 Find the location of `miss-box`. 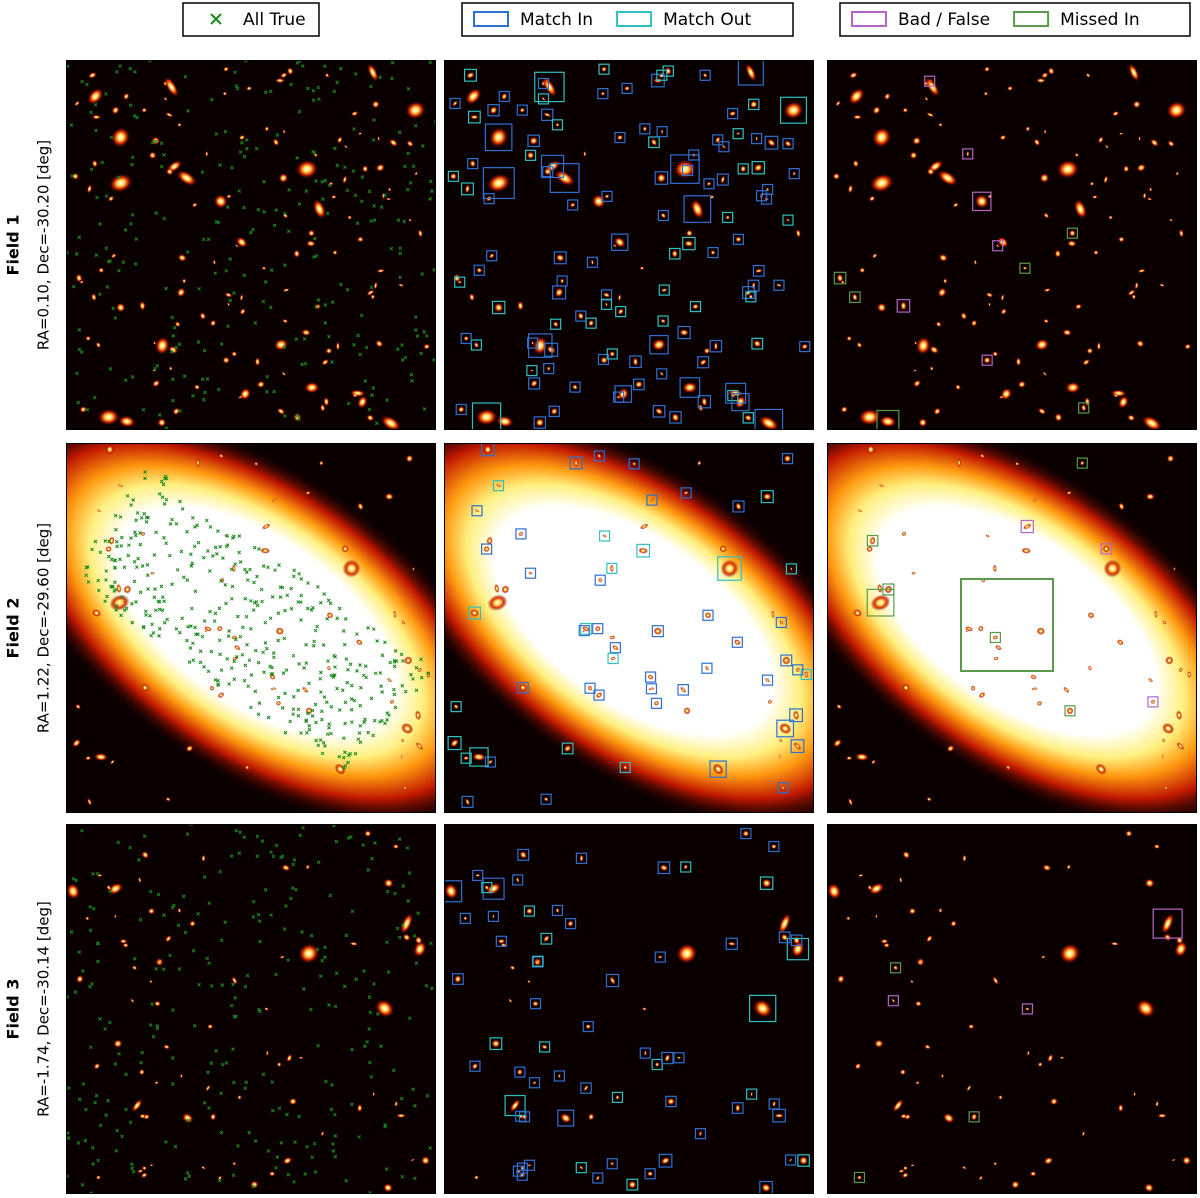

miss-box is located at coordinates (903, 306).